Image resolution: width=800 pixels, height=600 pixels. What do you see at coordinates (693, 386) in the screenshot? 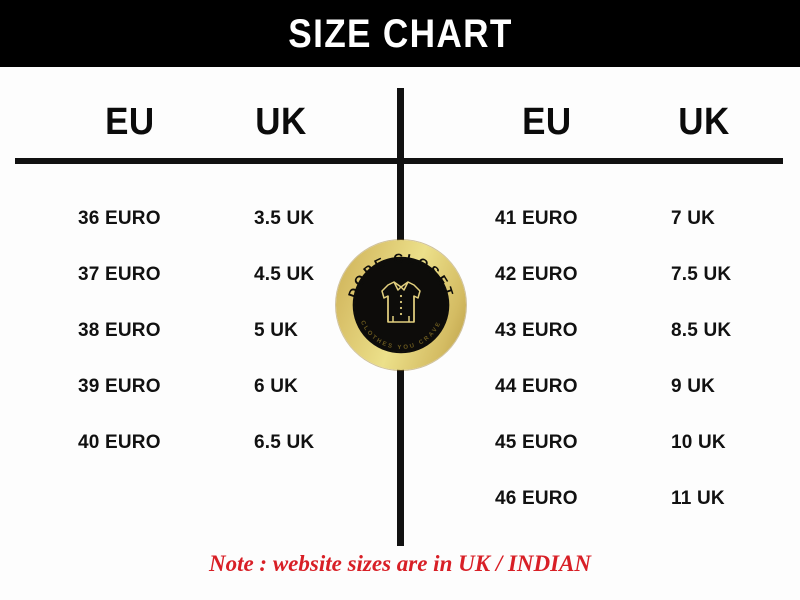
I see `cell-uk: 9 UK` at bounding box center [693, 386].